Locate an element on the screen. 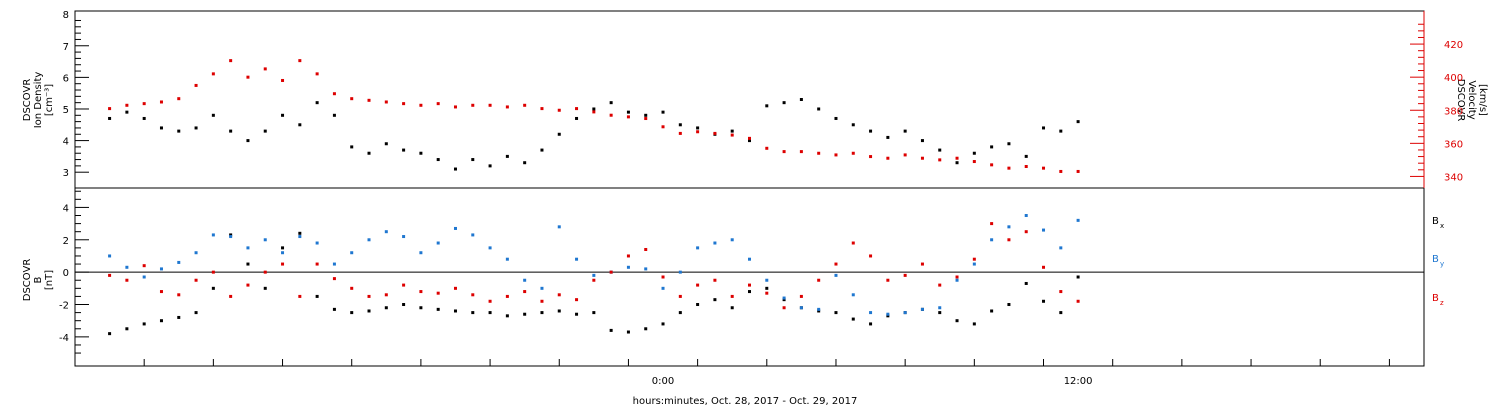 The image size is (1500, 414). density-tick-label: 4 is located at coordinates (66, 142).